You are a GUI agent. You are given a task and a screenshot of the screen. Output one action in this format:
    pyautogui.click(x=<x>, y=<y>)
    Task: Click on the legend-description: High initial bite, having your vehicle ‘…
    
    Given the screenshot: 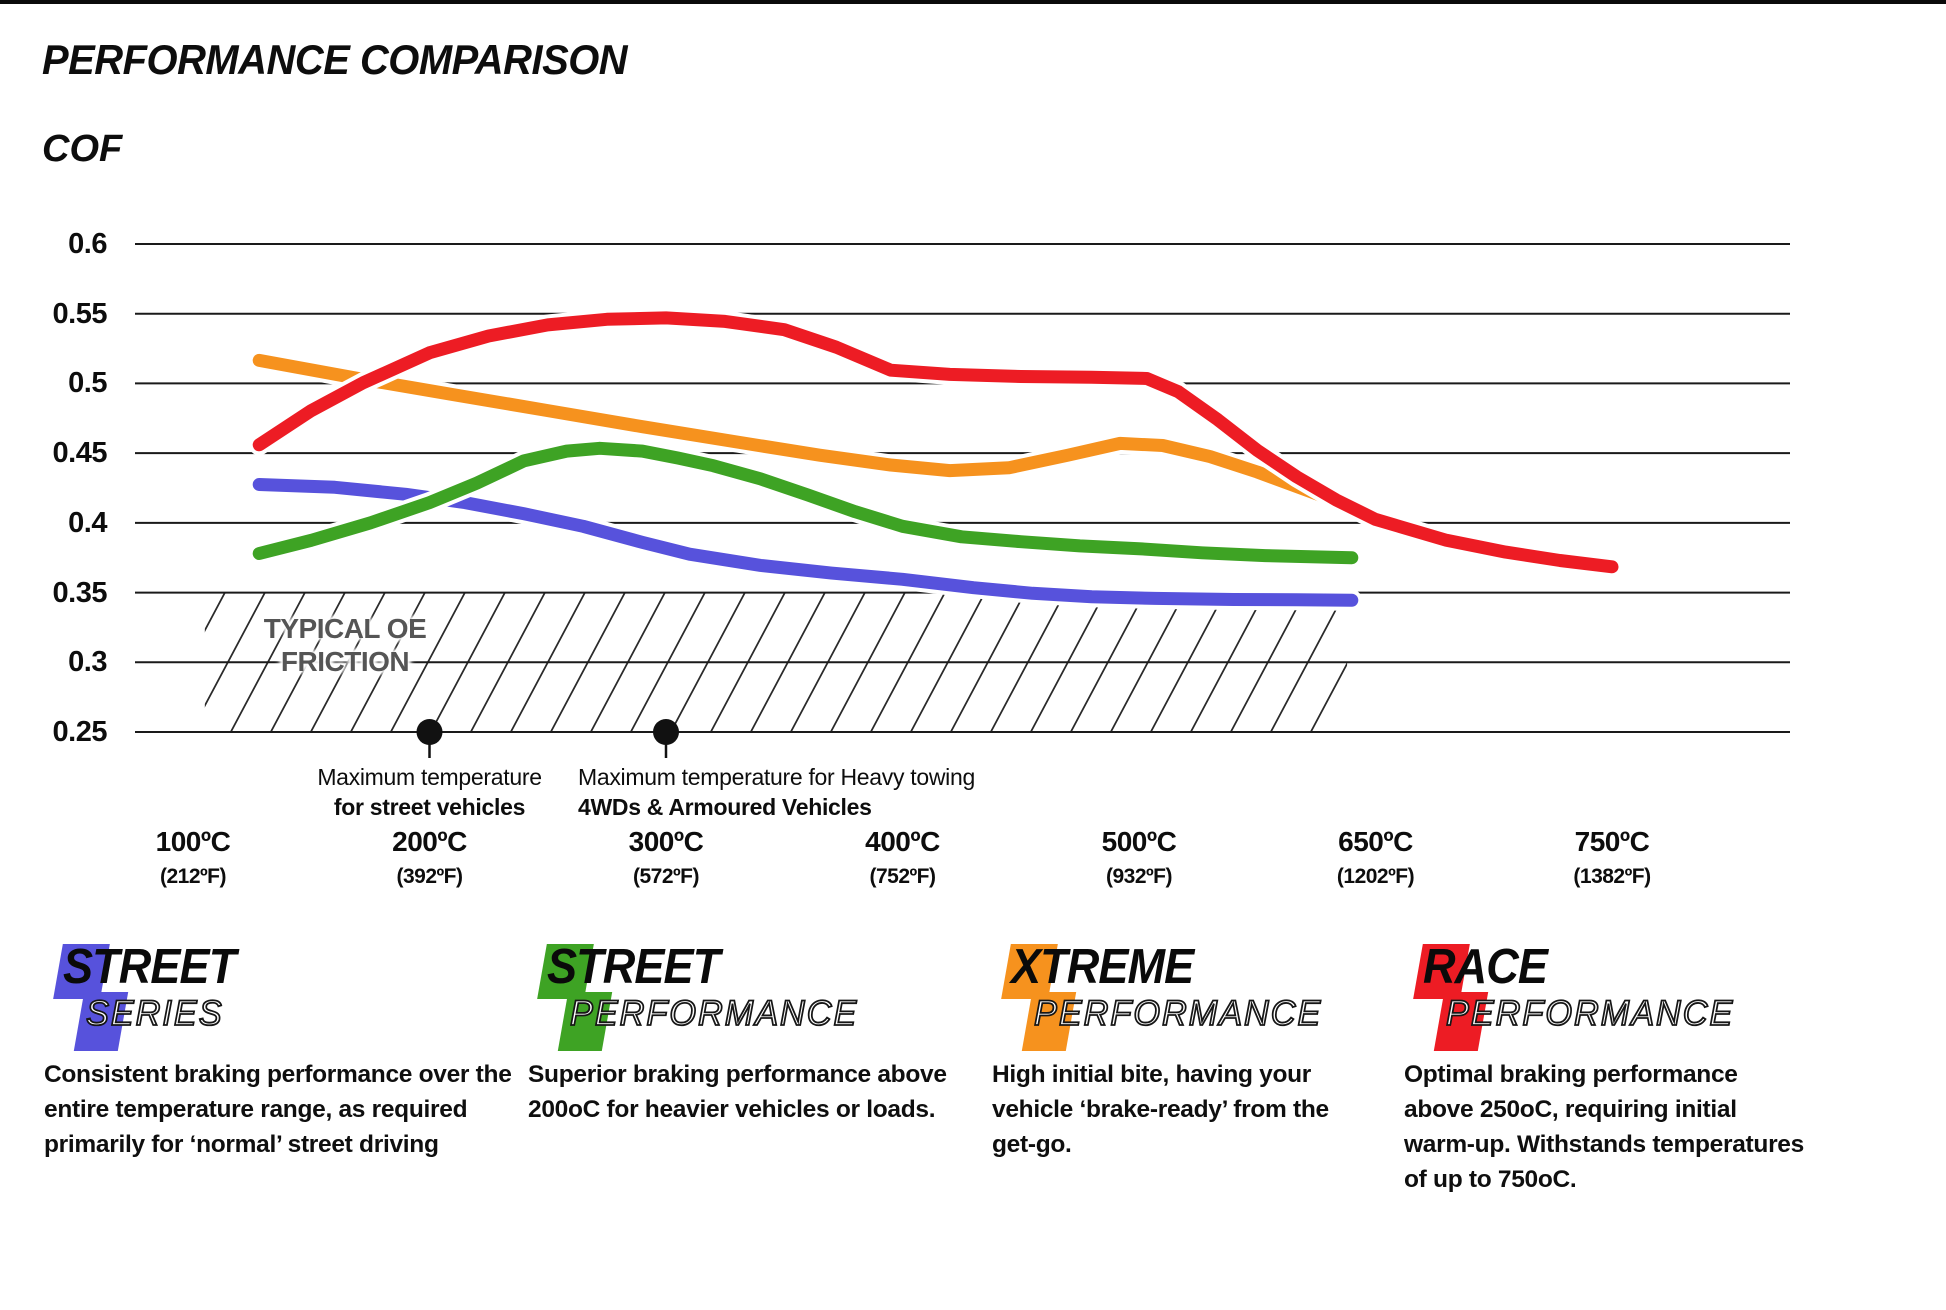 What is the action you would take?
    pyautogui.click(x=1160, y=1109)
    